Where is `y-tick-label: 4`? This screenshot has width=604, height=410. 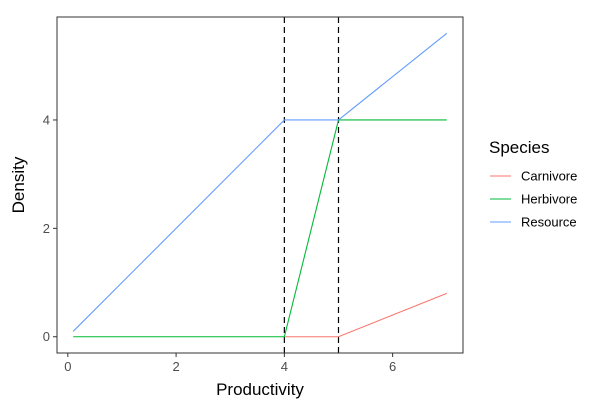 y-tick-label: 4 is located at coordinates (46, 119).